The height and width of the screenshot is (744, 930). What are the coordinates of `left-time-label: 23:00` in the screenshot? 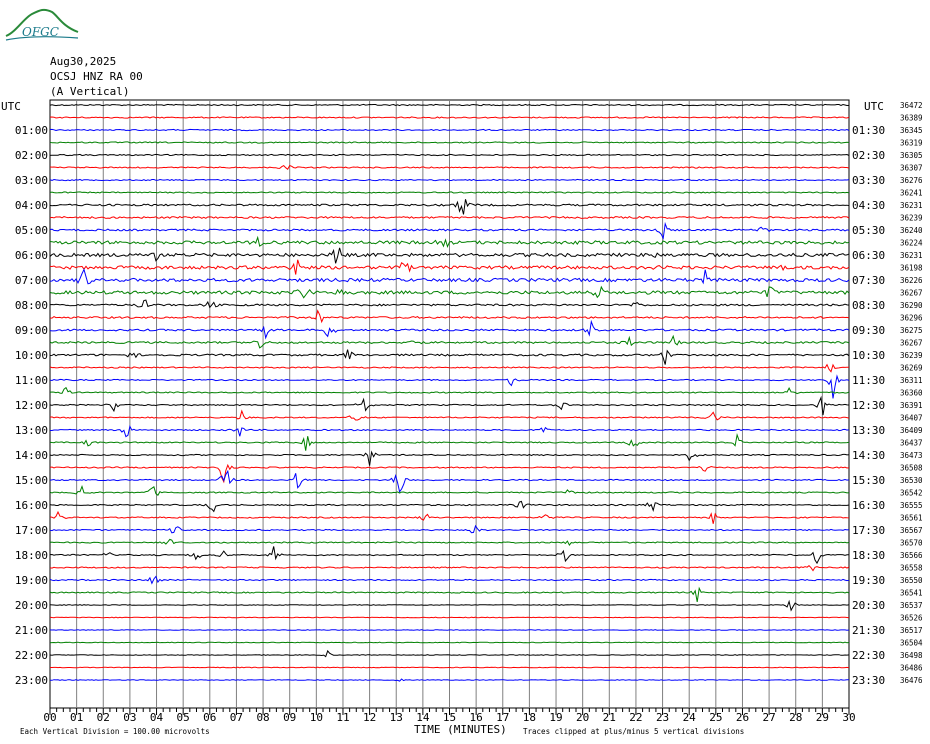 It's located at (31, 680).